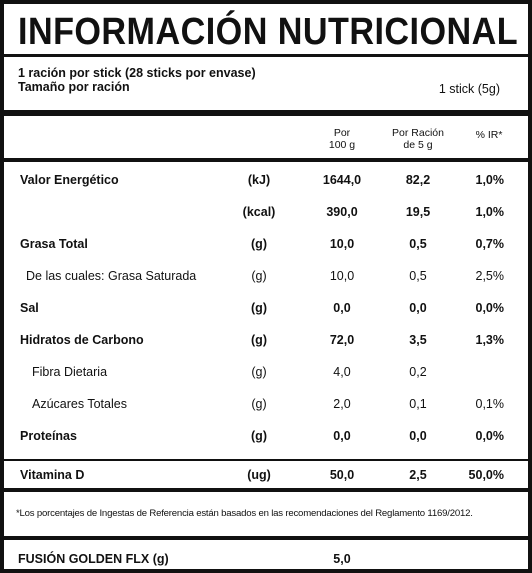  I want to click on title: INFORMACIÓN NUTRICIONAL, so click(268, 32).